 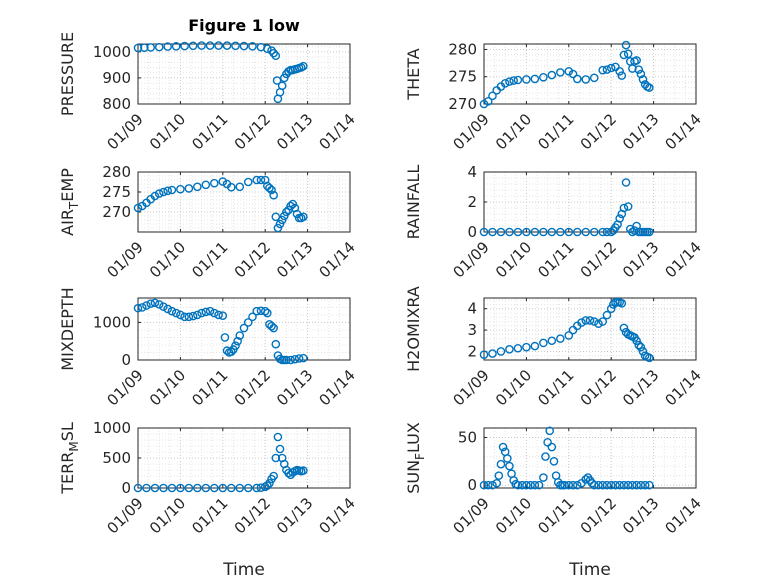 What do you see at coordinates (244, 25) in the screenshot?
I see `chart-title: Figure 1 low` at bounding box center [244, 25].